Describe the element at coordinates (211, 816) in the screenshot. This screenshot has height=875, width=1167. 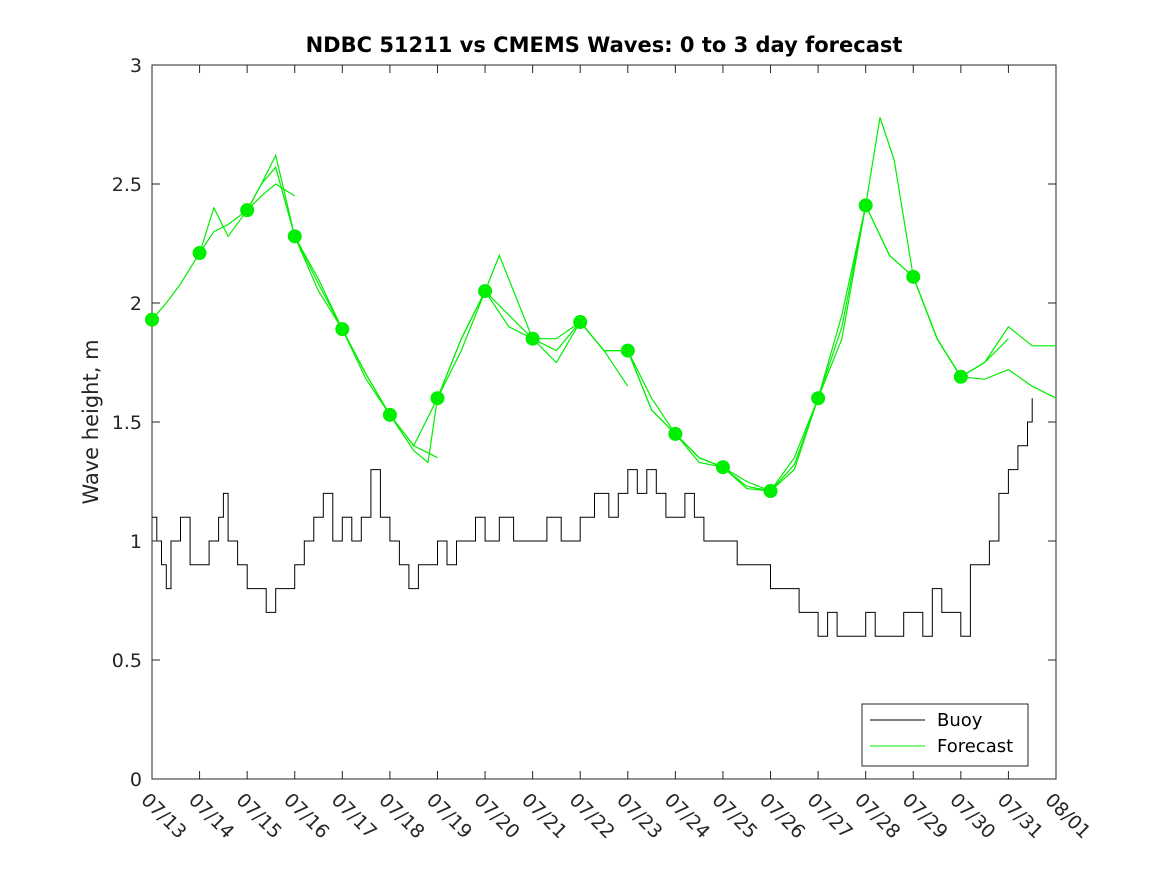
I see `x-tick-label: 07/14` at that location.